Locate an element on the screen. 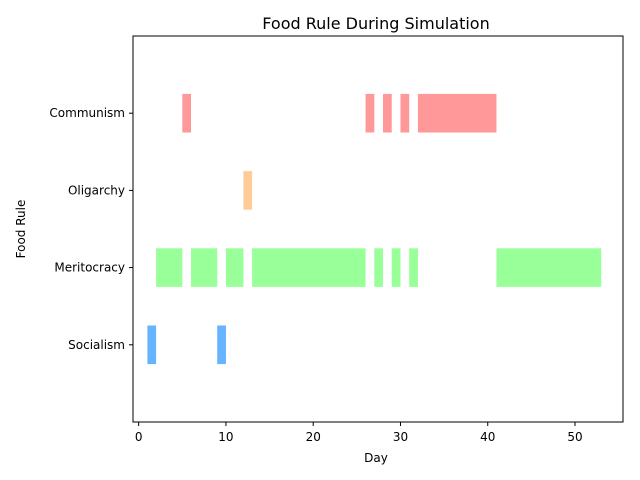  y-axis: Socialism Meritocracy Oligarchy Communism is located at coordinates (91, 229).